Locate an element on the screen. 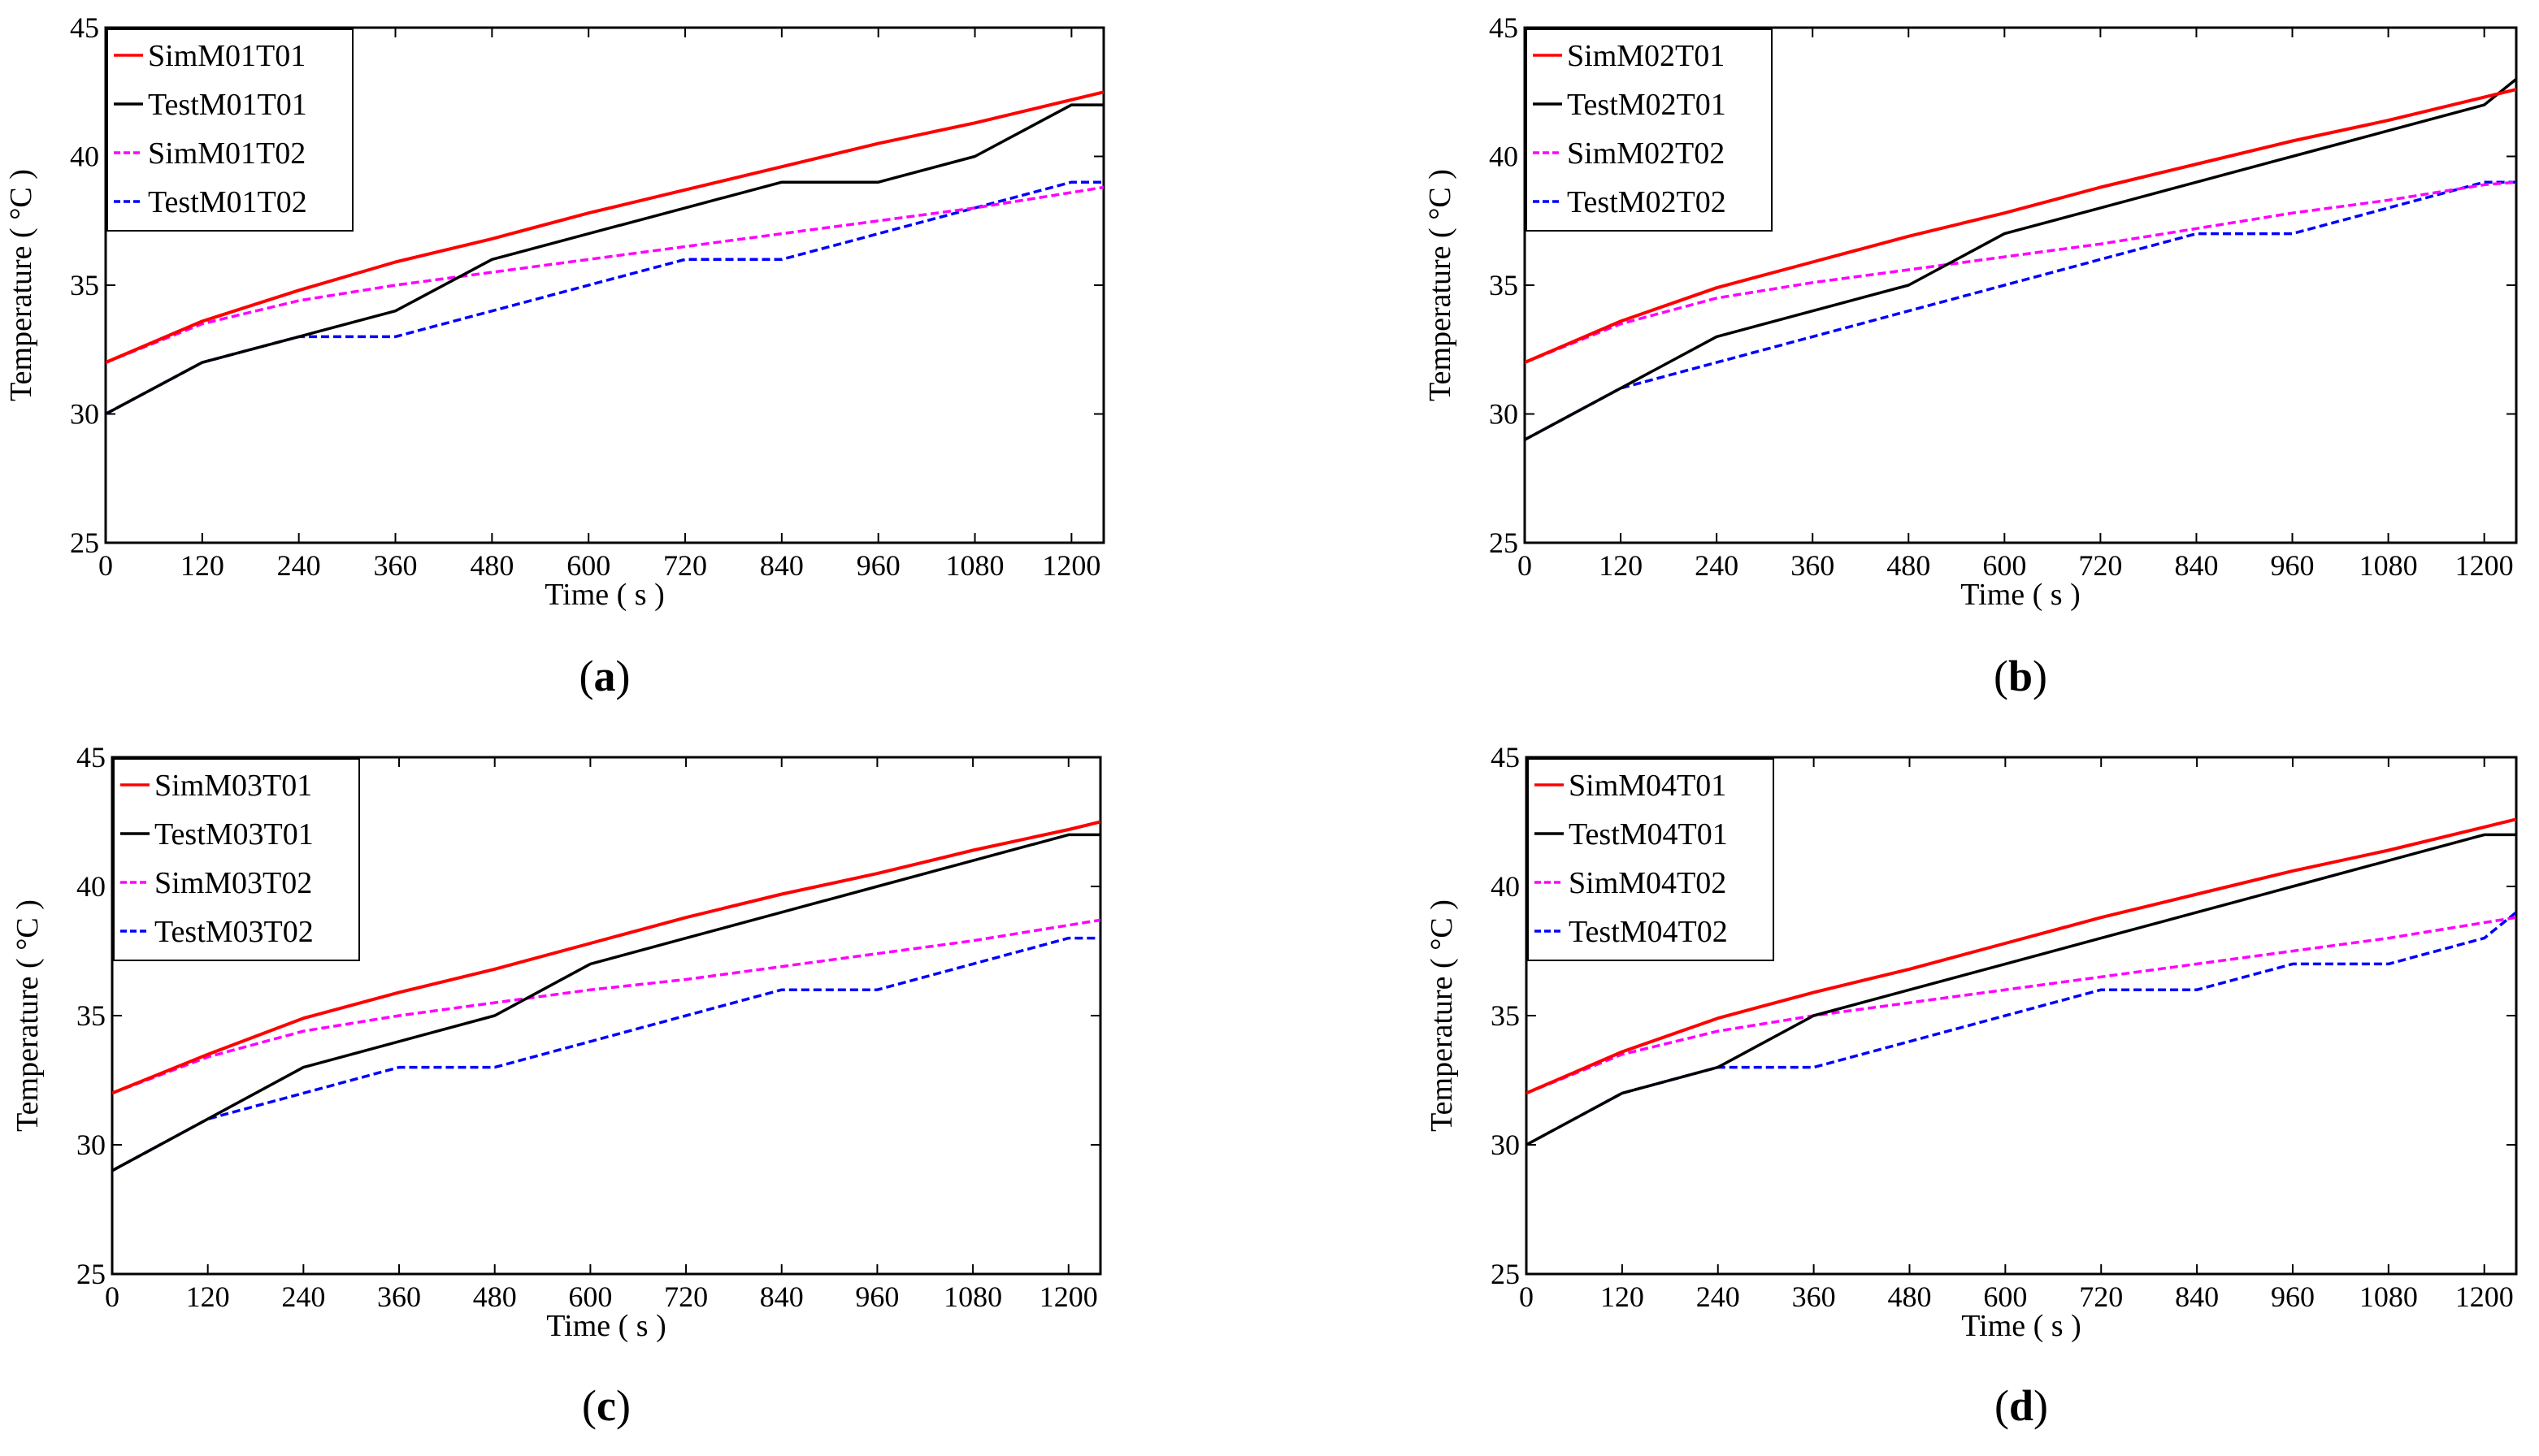 Image resolution: width=2539 pixels, height=1456 pixels. series-line-SimM01T01 is located at coordinates (605, 227).